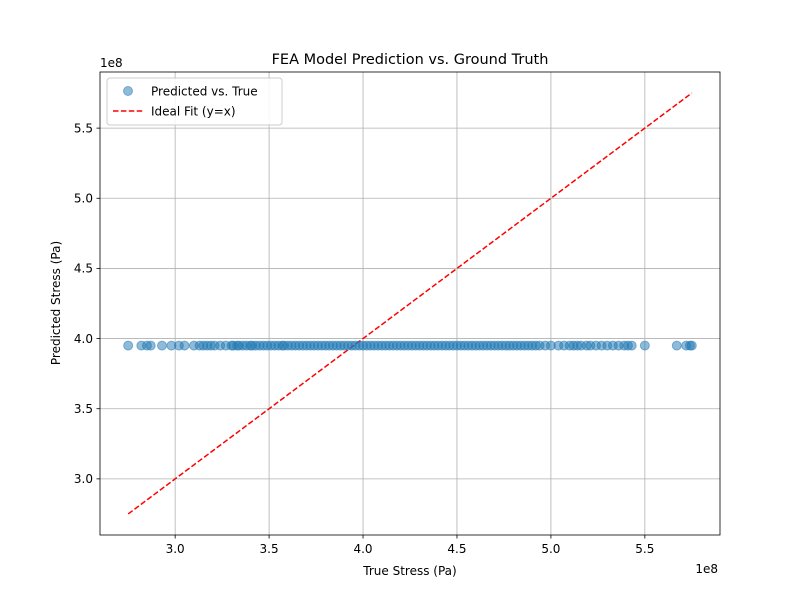 The width and height of the screenshot is (800, 600). Describe the element at coordinates (410, 345) in the screenshot. I see `scatter-points-layer` at that location.